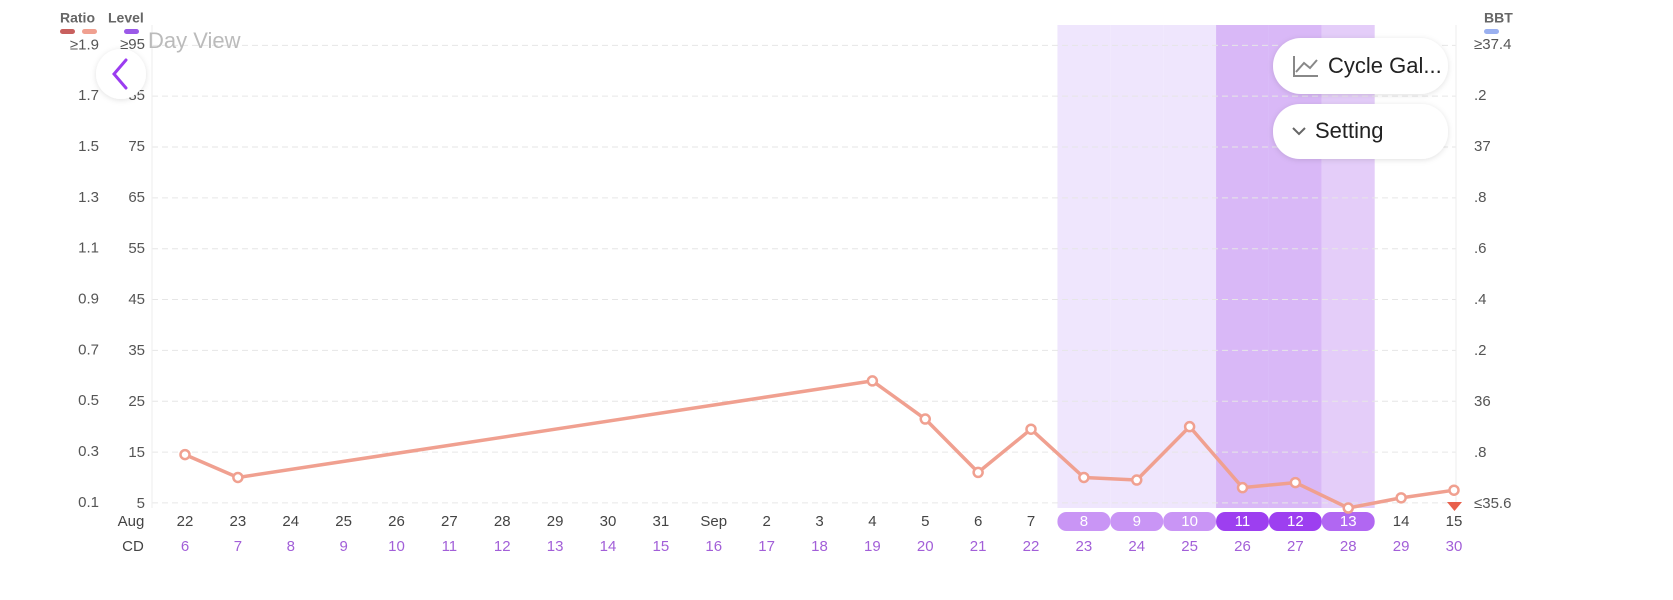 The height and width of the screenshot is (600, 1673). What do you see at coordinates (136, 299) in the screenshot?
I see `level-tick-label: 45` at bounding box center [136, 299].